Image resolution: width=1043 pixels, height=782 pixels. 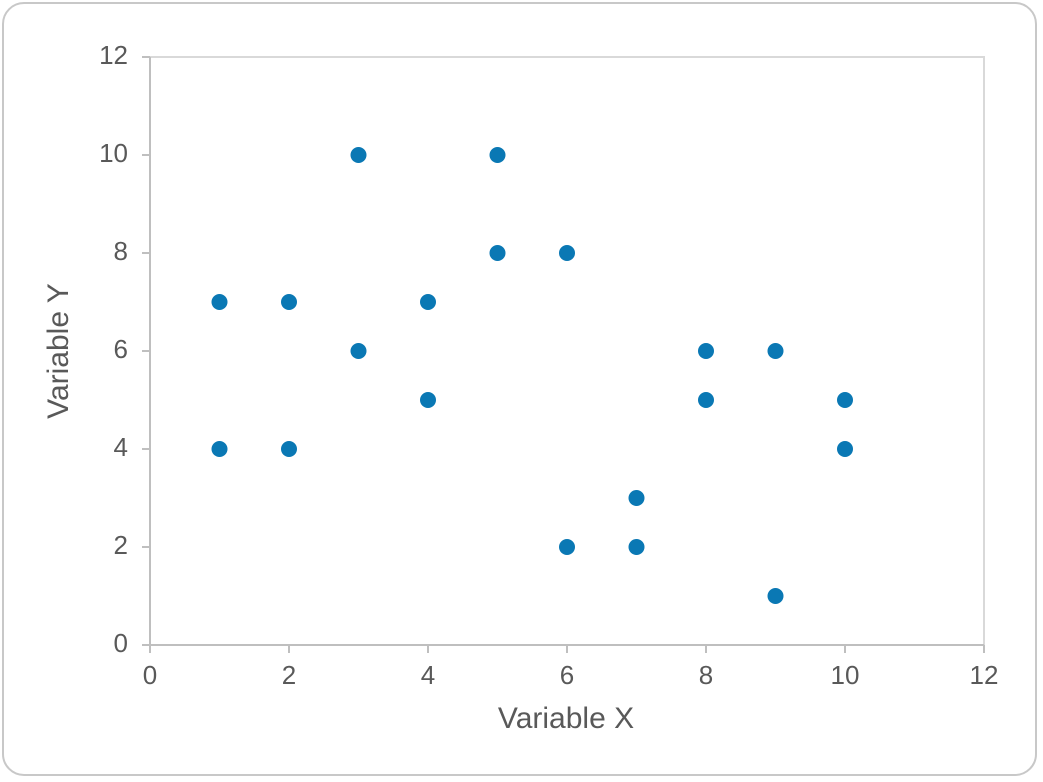 What do you see at coordinates (428, 675) in the screenshot?
I see `x-tick-label: 4` at bounding box center [428, 675].